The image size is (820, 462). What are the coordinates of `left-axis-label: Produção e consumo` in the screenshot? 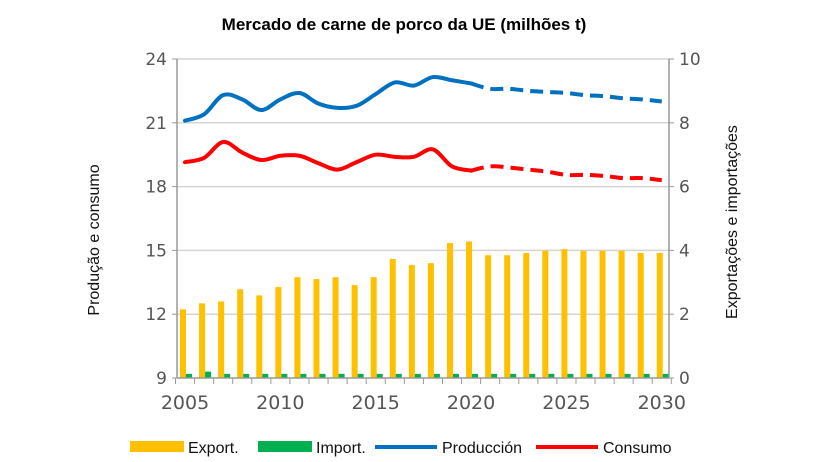 It's located at (94, 239).